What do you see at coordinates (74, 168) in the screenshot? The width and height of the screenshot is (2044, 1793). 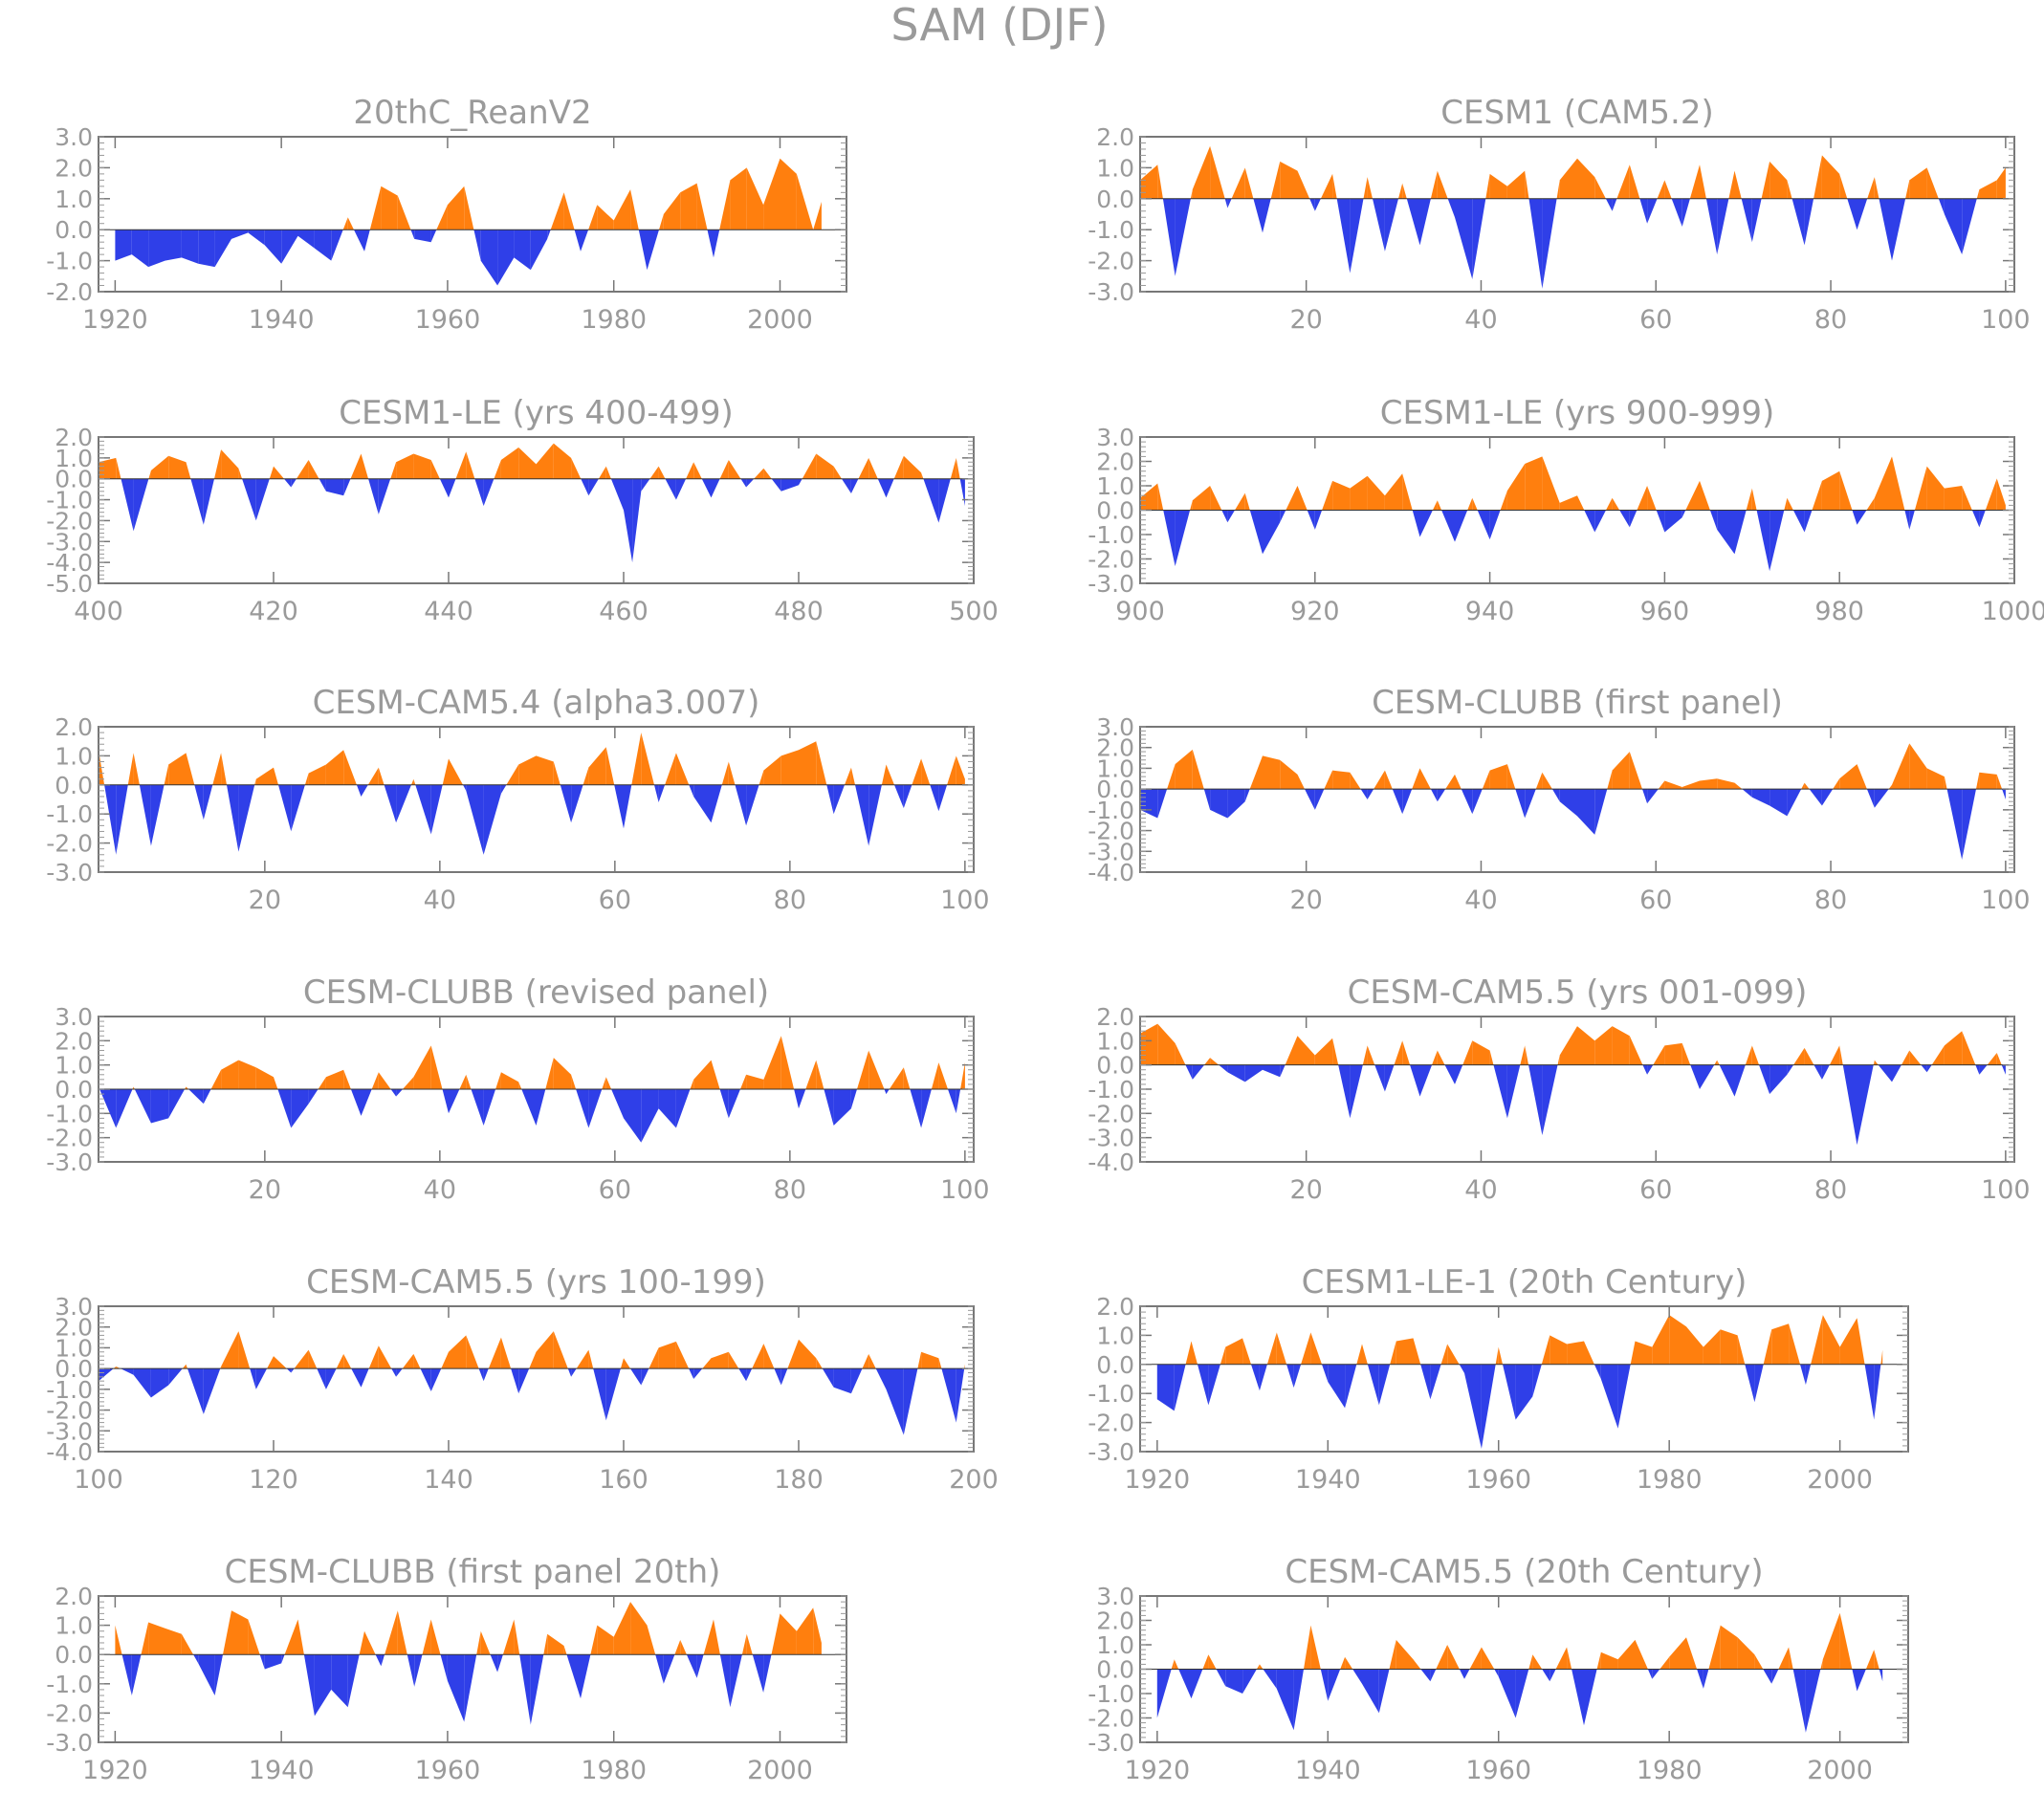 I see `y-tick-label: 2.0` at bounding box center [74, 168].